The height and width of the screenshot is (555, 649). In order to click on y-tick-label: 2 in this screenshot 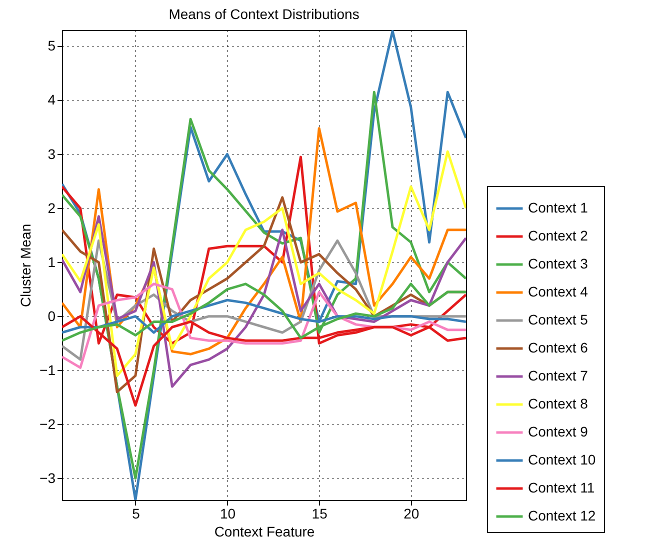, I will do `click(52, 208)`.